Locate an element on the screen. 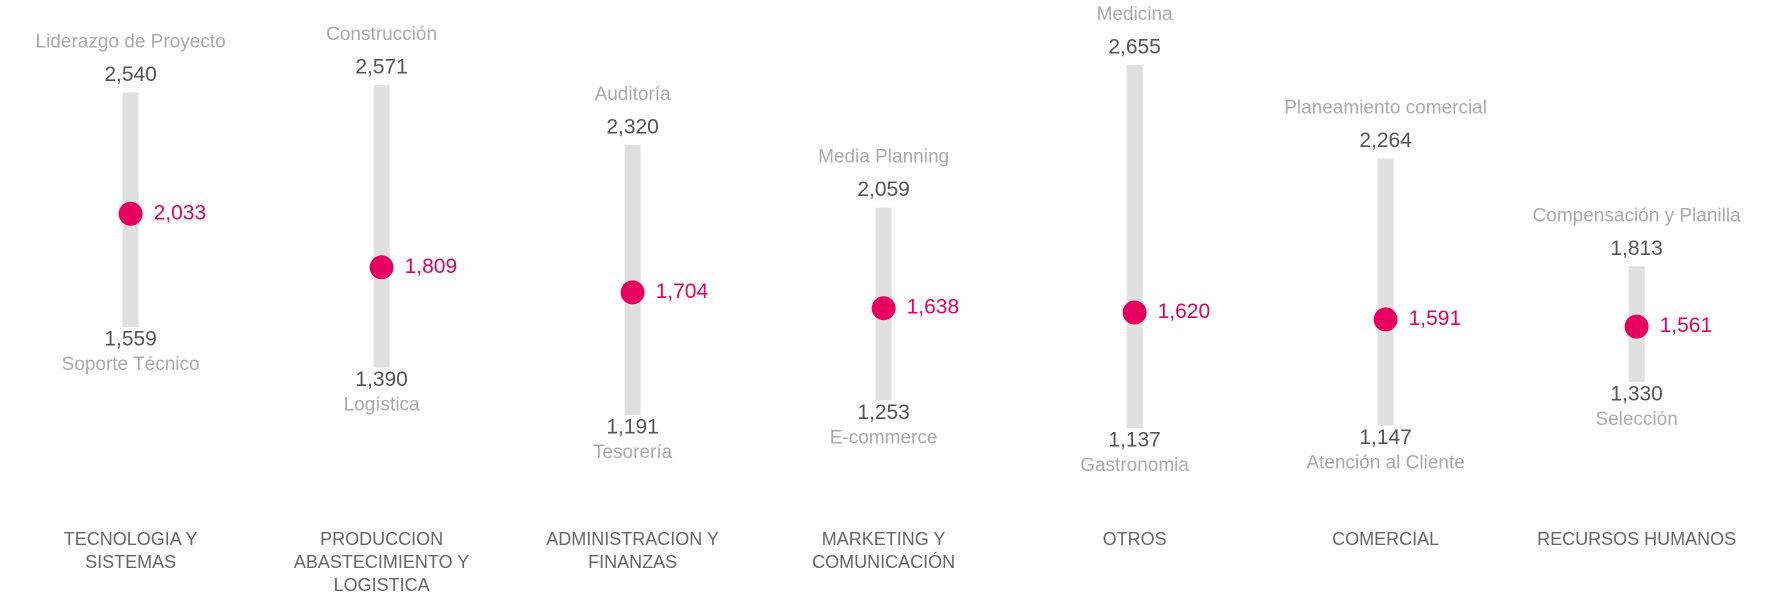 The height and width of the screenshot is (597, 1765). high-label: Media Planning is located at coordinates (883, 157).